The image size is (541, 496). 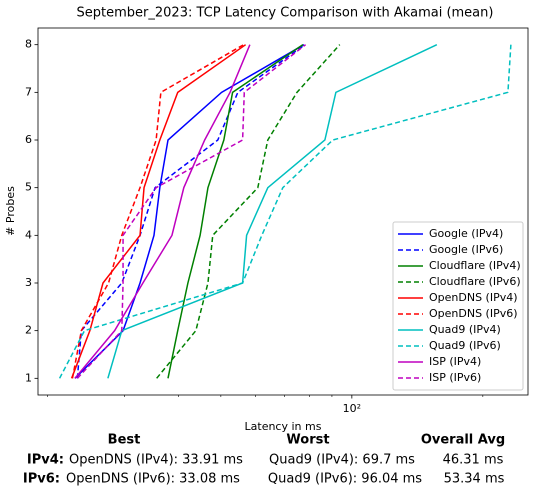 I want to click on table-cell: 53.34 ms, so click(x=474, y=479).